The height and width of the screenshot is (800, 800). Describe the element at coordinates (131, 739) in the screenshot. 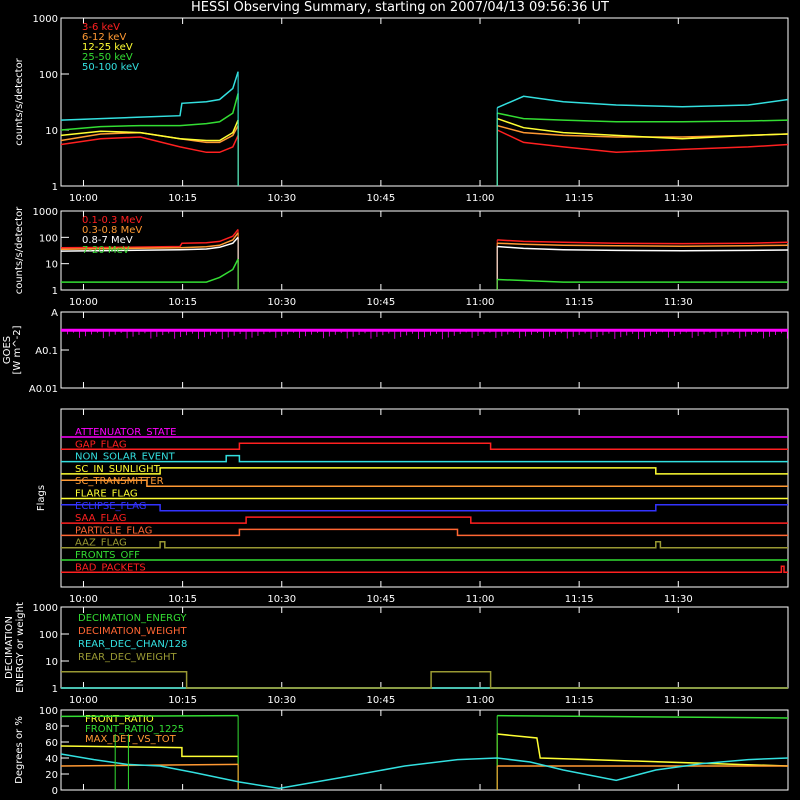

I see `legend-entry: MAX_DET_VS_TOT` at that location.